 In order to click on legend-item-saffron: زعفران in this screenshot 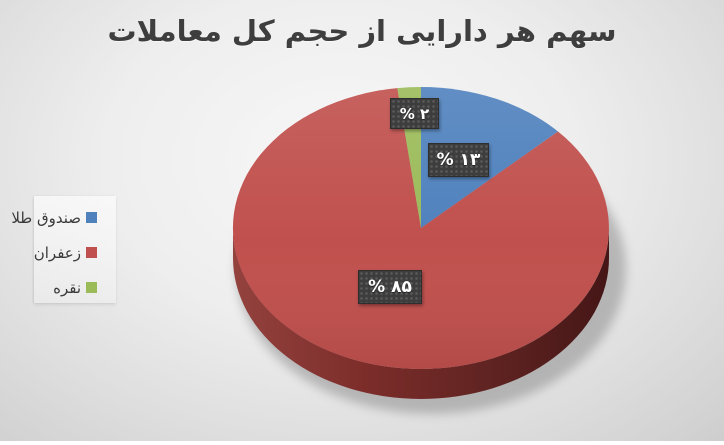, I will do `click(48, 252)`.